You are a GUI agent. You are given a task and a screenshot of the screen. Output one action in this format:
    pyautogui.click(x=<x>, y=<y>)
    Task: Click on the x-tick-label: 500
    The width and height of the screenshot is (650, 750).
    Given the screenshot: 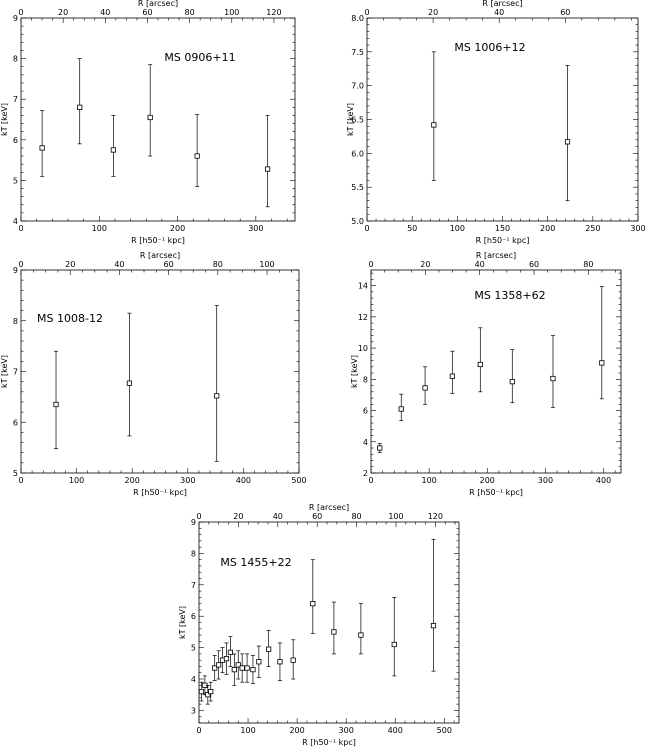 What is the action you would take?
    pyautogui.click(x=444, y=730)
    